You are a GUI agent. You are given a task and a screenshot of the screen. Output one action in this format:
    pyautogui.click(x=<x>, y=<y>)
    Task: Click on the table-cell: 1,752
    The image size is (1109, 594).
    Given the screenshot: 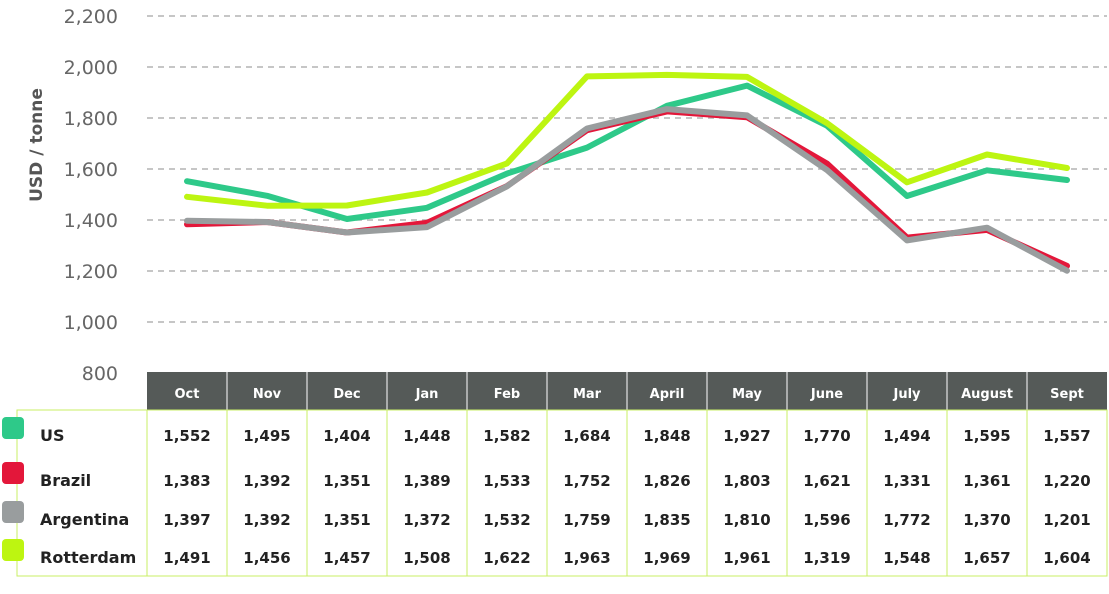 What is the action you would take?
    pyautogui.click(x=586, y=481)
    